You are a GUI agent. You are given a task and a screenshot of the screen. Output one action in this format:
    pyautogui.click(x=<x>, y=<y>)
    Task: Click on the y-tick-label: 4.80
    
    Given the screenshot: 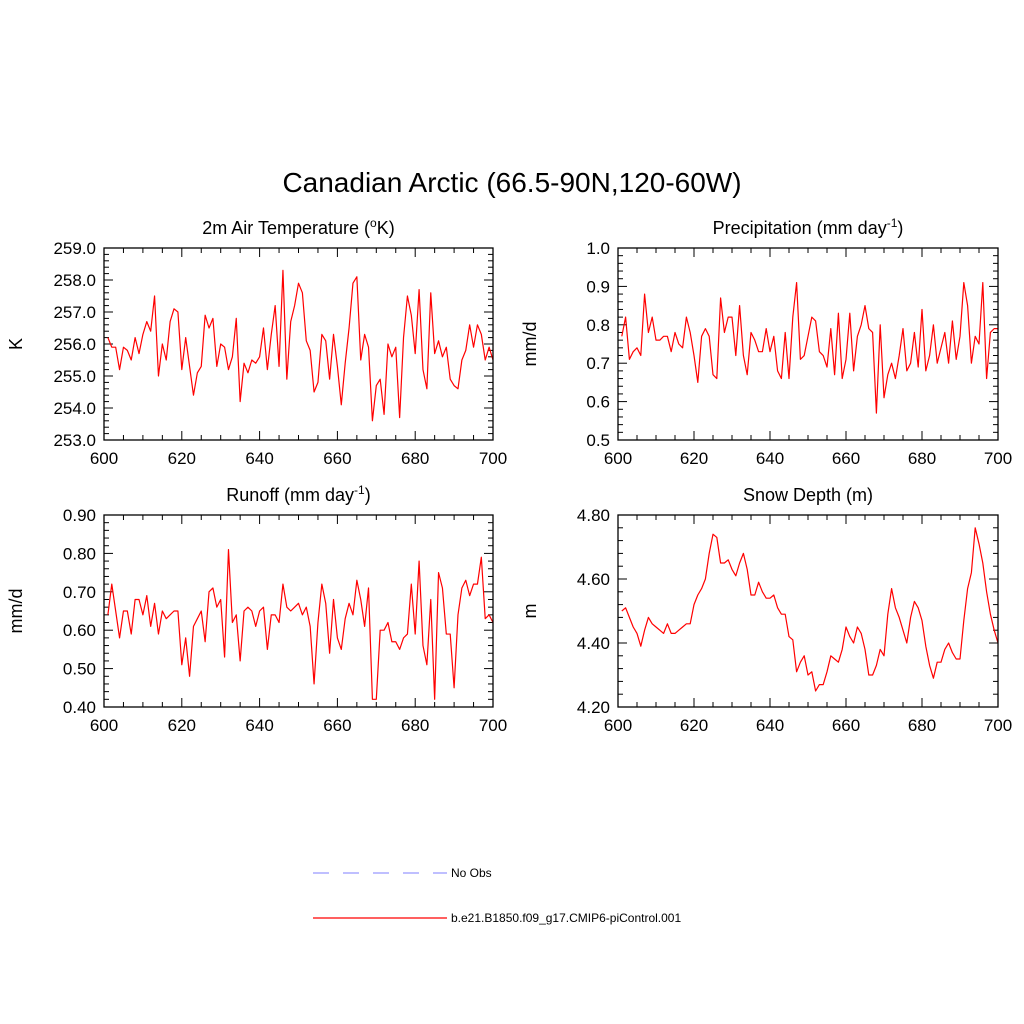 What is the action you would take?
    pyautogui.click(x=593, y=515)
    